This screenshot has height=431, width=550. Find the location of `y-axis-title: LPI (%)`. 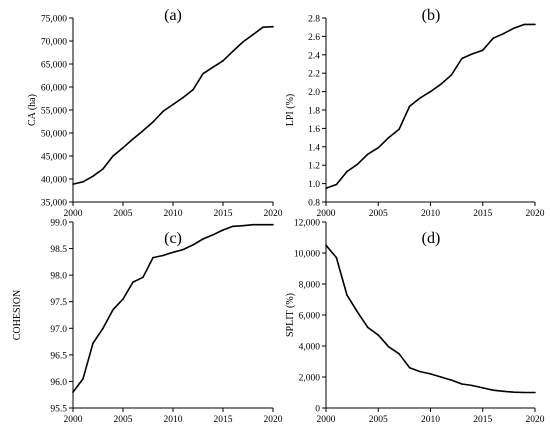

y-axis-title: LPI (%) is located at coordinates (290, 110).